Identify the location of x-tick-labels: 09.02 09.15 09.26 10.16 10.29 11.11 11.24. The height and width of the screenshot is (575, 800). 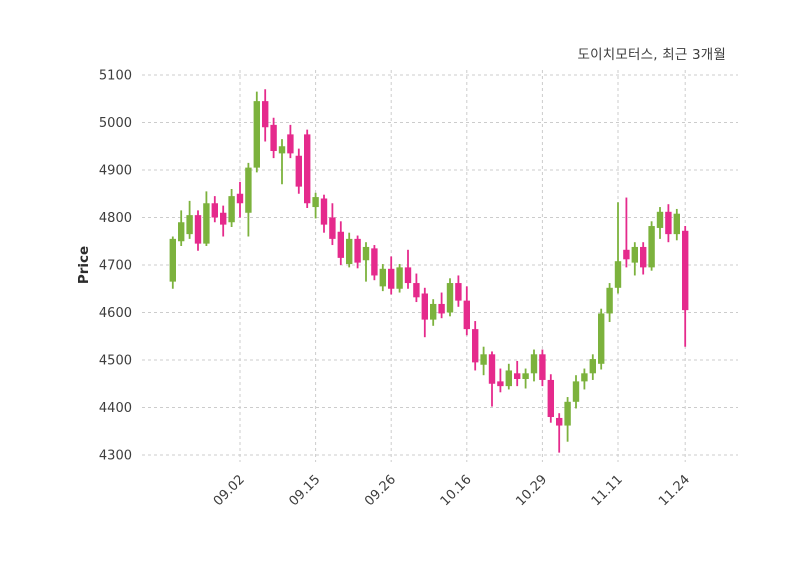
(452, 490).